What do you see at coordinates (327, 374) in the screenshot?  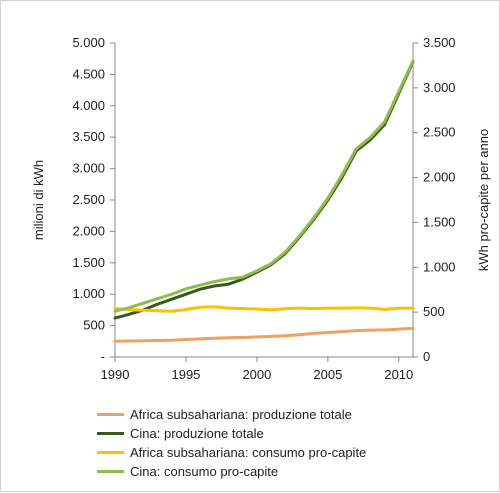 I see `x-tick-label: 2005` at bounding box center [327, 374].